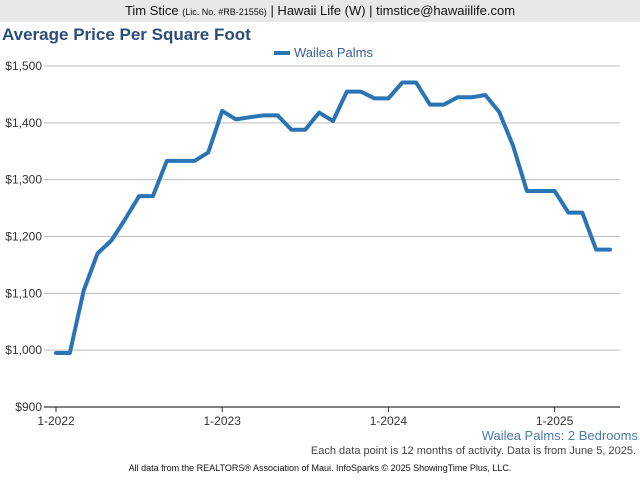 Image resolution: width=640 pixels, height=480 pixels. I want to click on chart-subtitle: Wailea Palms: 2 Bedrooms, so click(559, 435).